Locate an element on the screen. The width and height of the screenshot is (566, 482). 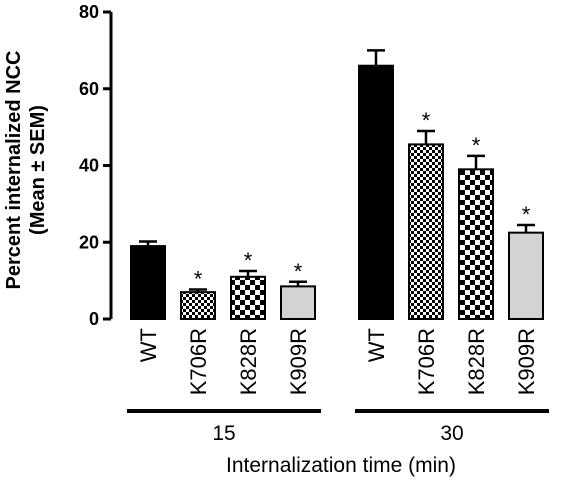
bar-15-wt is located at coordinates (148, 282).